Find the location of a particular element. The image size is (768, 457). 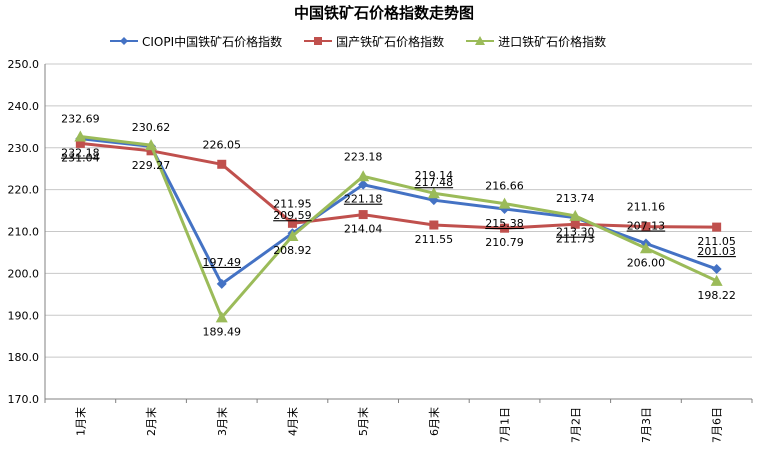

y-tick-label: 230.0 is located at coordinates (24, 148).